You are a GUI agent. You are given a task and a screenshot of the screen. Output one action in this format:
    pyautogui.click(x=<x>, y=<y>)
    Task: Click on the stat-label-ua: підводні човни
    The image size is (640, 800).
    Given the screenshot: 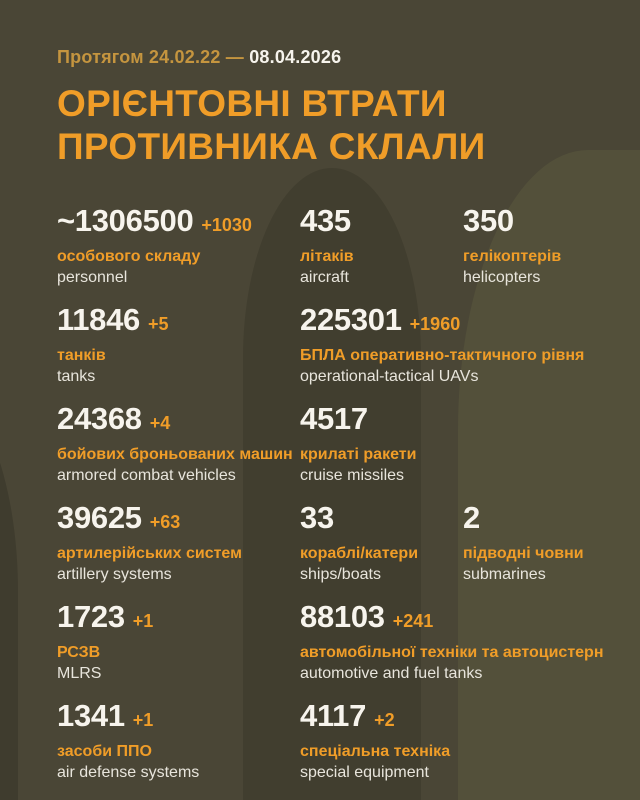 What is the action you would take?
    pyautogui.click(x=523, y=553)
    